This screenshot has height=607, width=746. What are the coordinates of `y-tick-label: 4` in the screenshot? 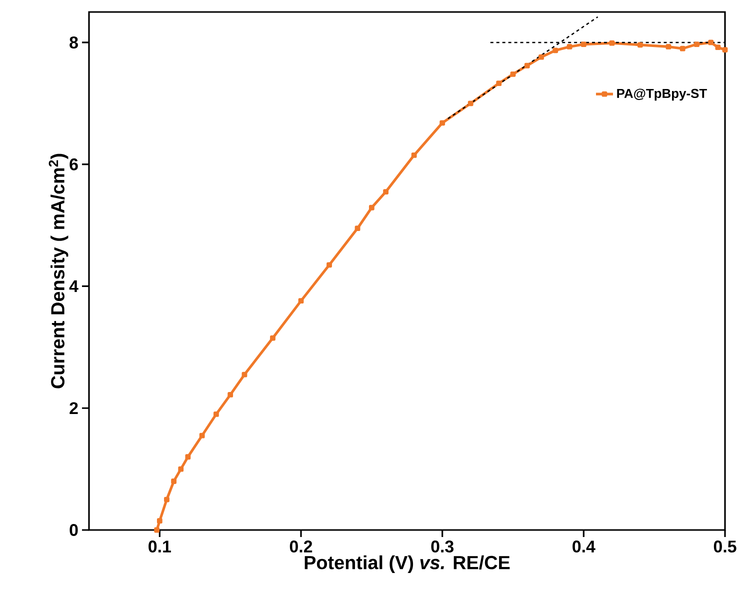 It's located at (73, 286).